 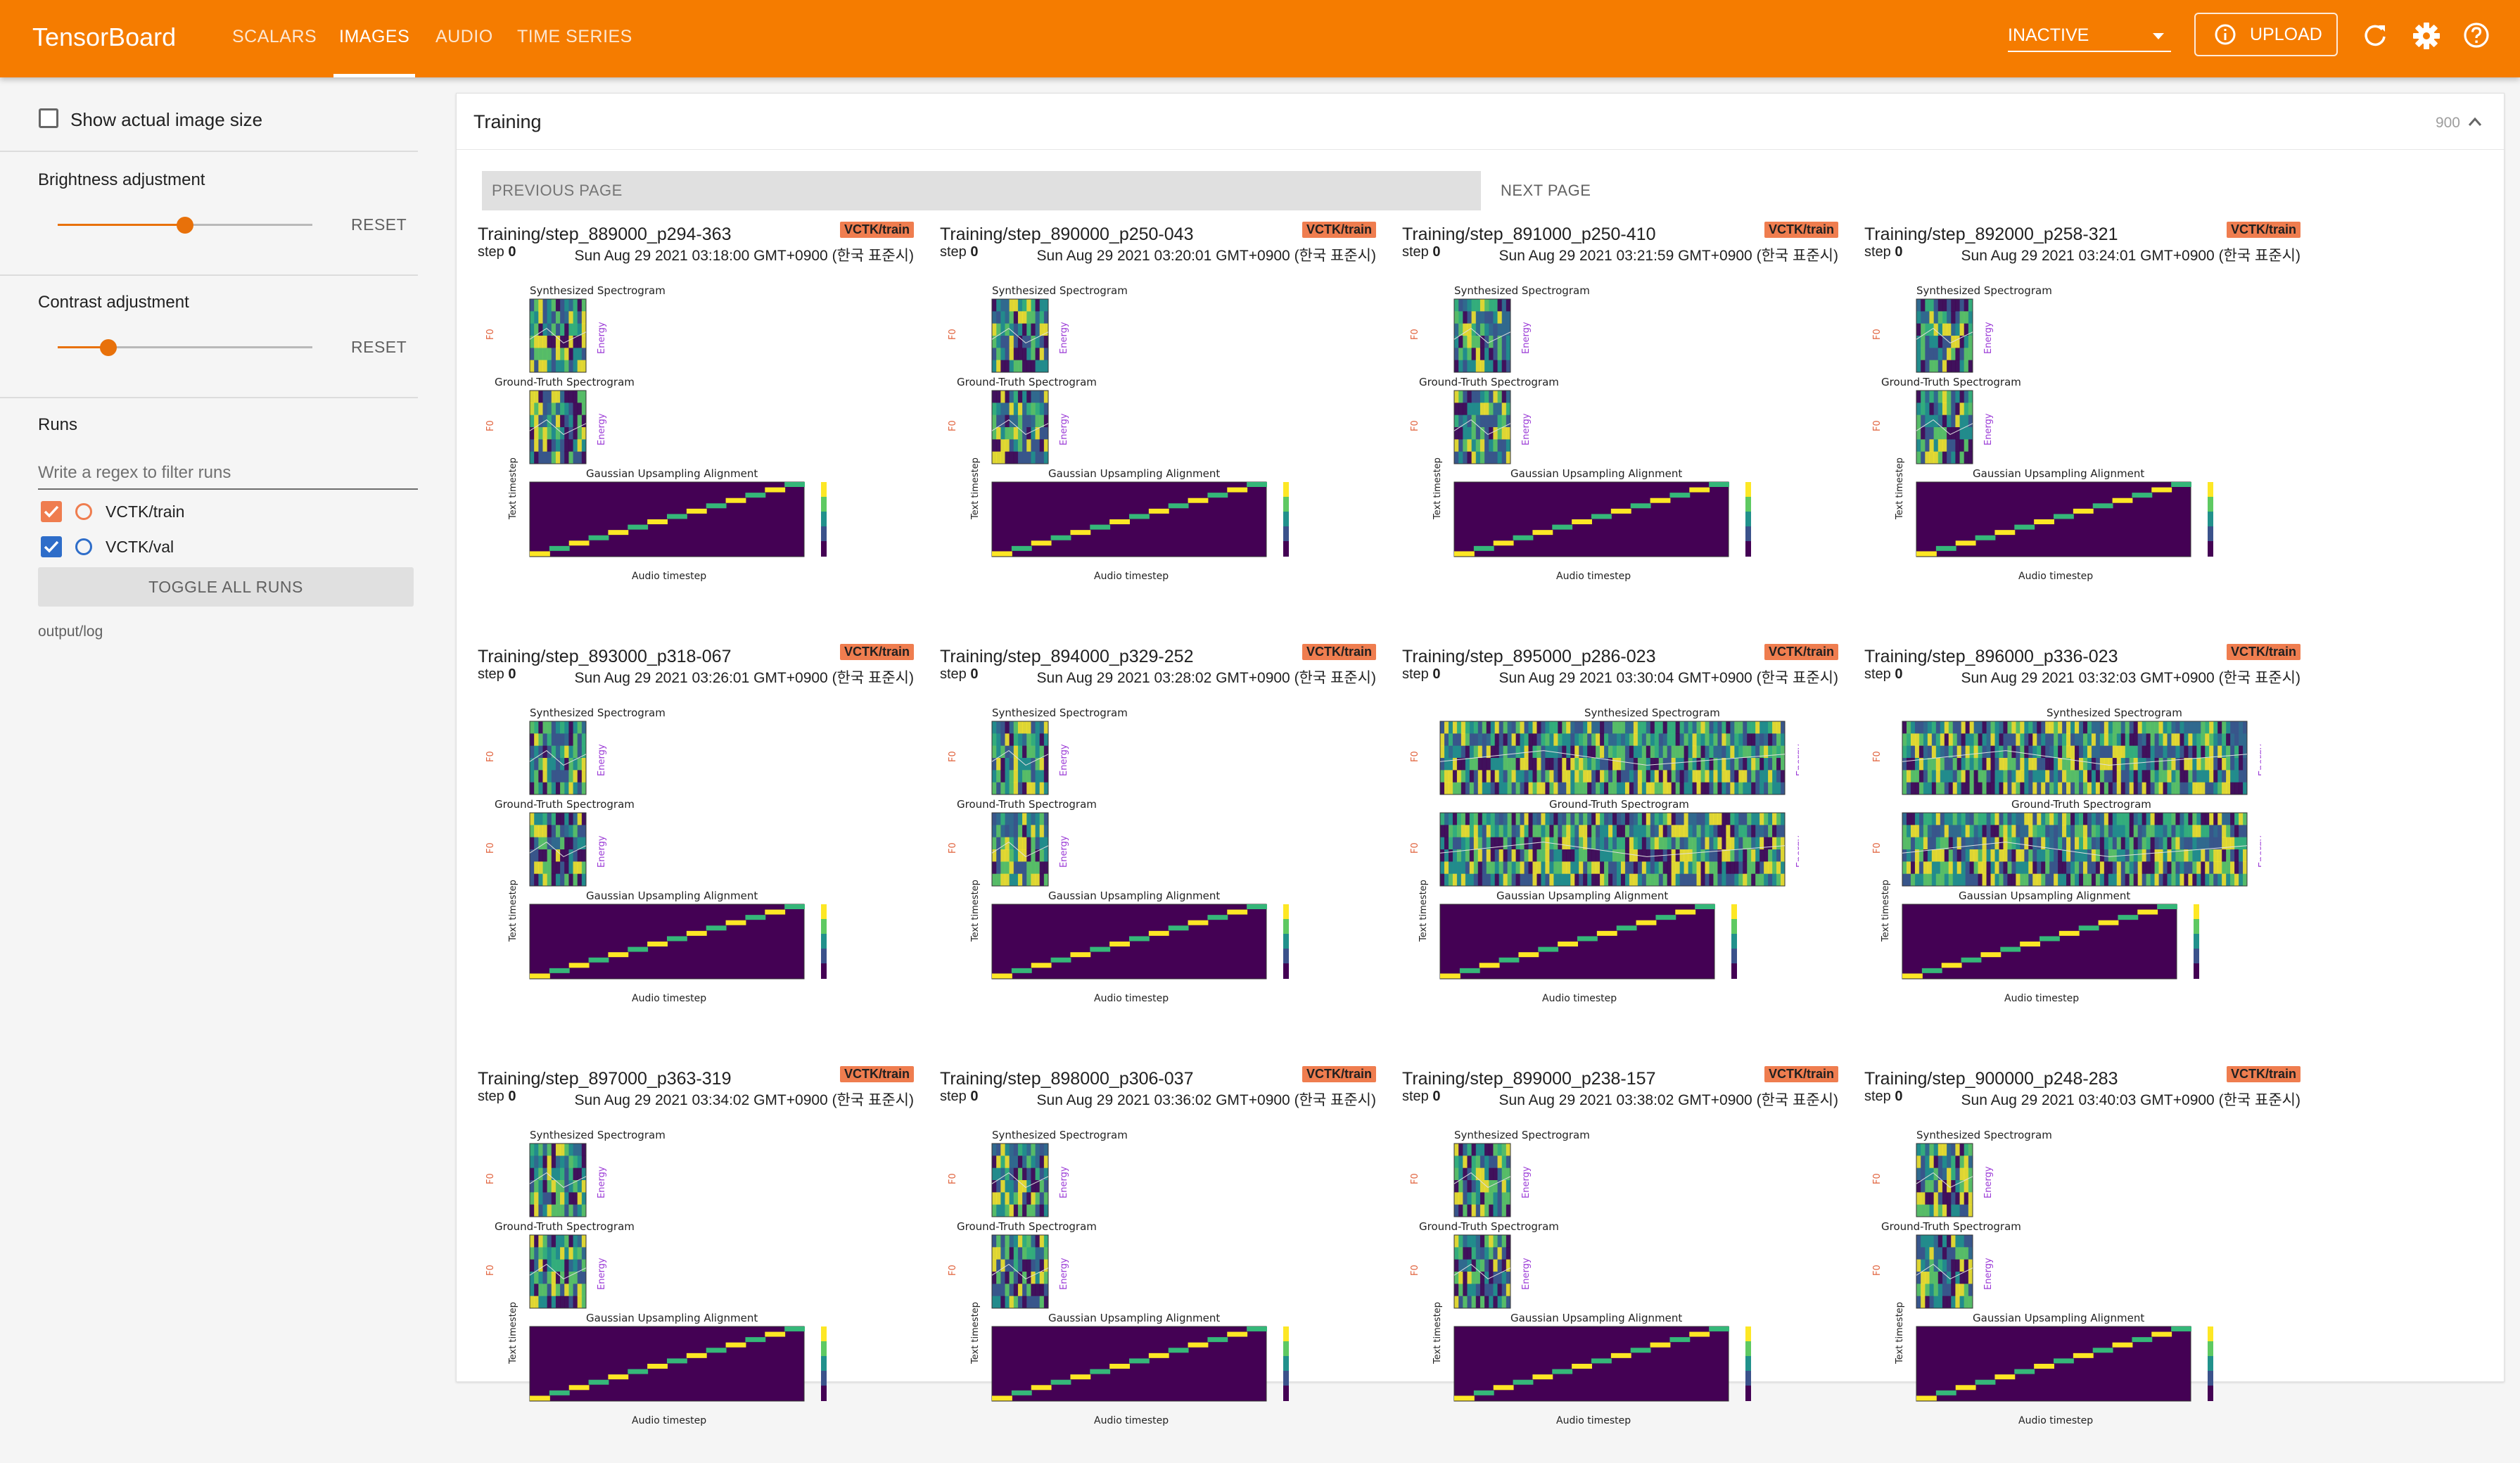 What do you see at coordinates (2049, 35) in the screenshot?
I see `status-select-value: INACTIVE` at bounding box center [2049, 35].